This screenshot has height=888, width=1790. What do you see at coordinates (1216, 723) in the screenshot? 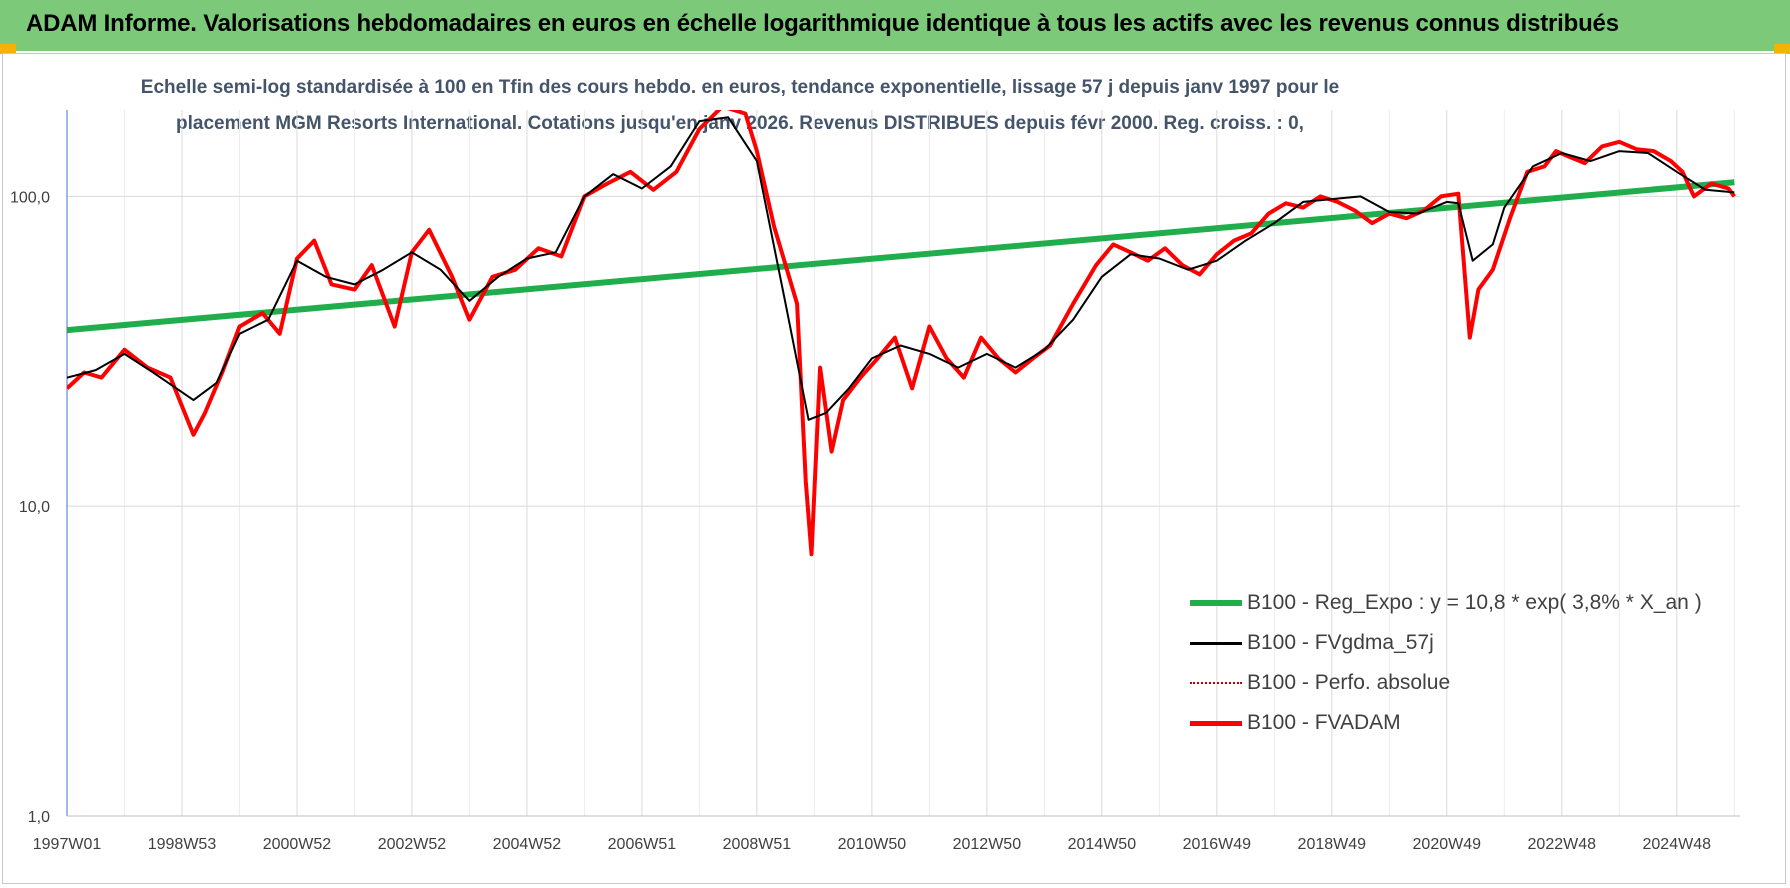
I see `legend-swatch-fvadam` at bounding box center [1216, 723].